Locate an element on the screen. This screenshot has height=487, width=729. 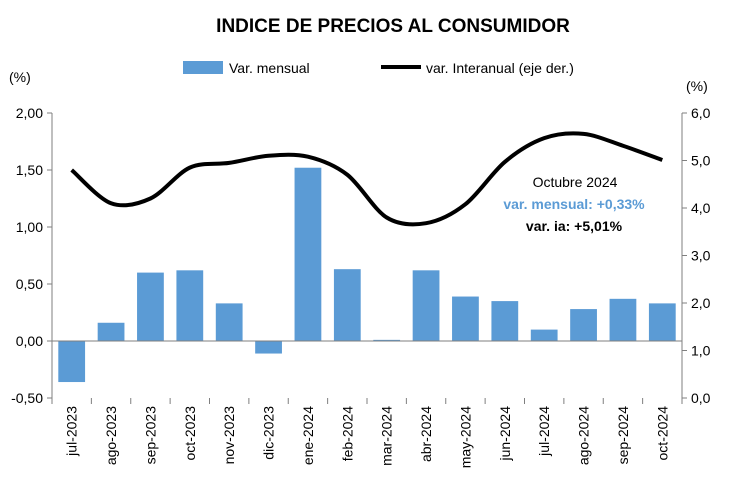
left-tick-label: 0,00 is located at coordinates (29, 341).